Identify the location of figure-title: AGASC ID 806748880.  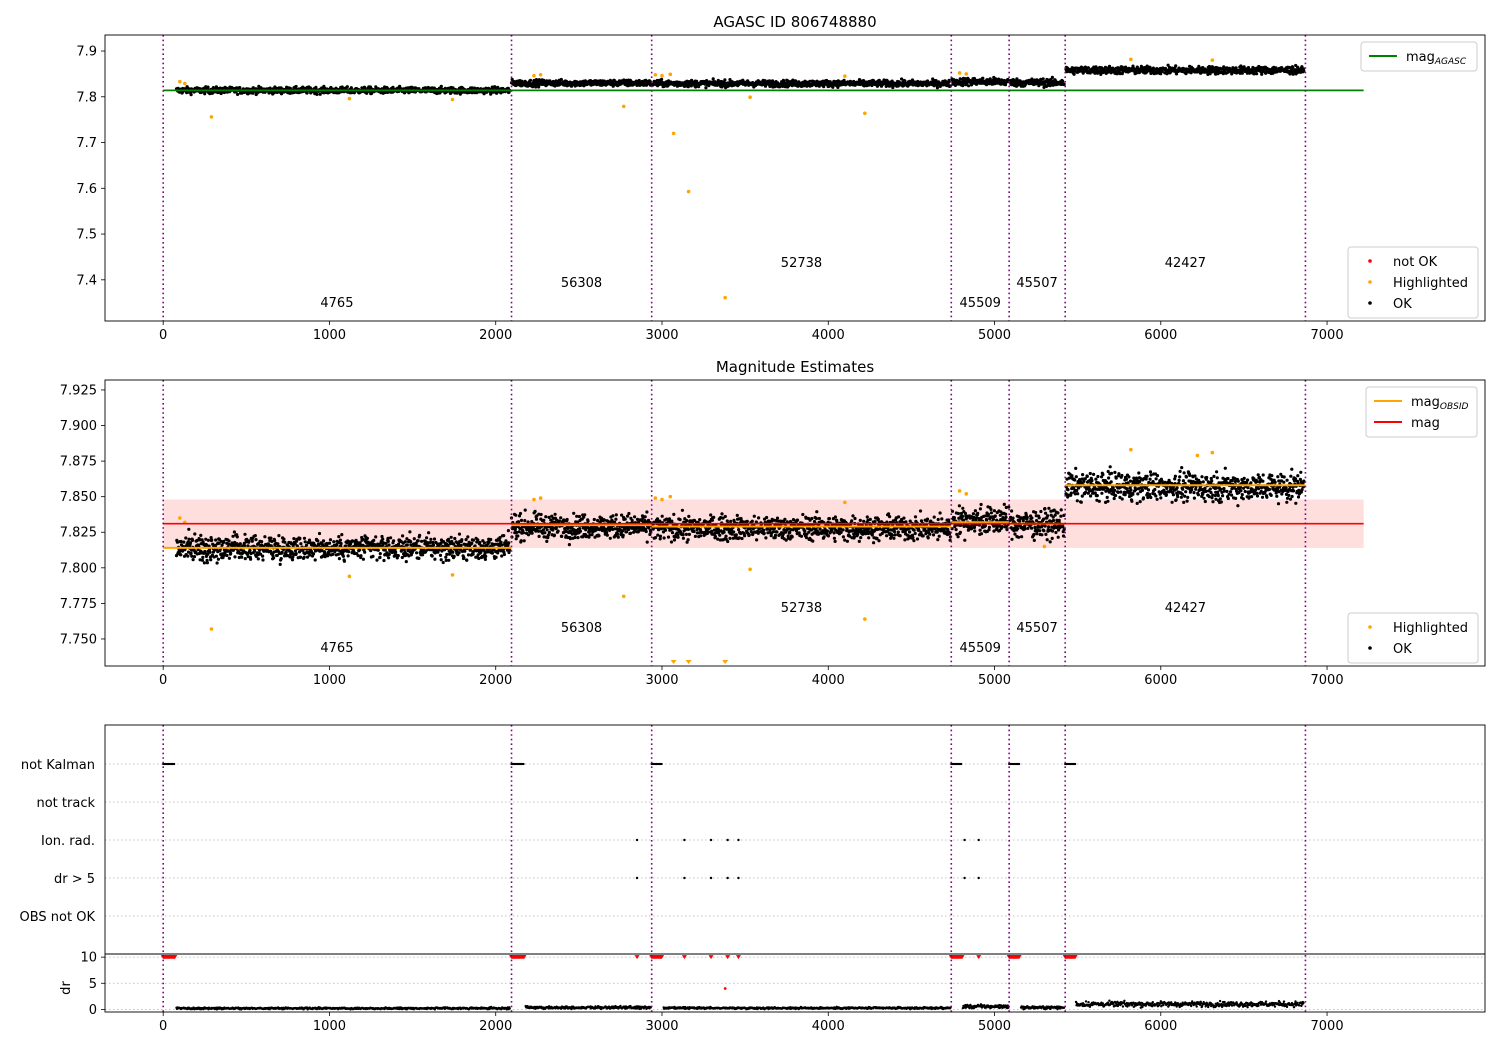
(794, 22).